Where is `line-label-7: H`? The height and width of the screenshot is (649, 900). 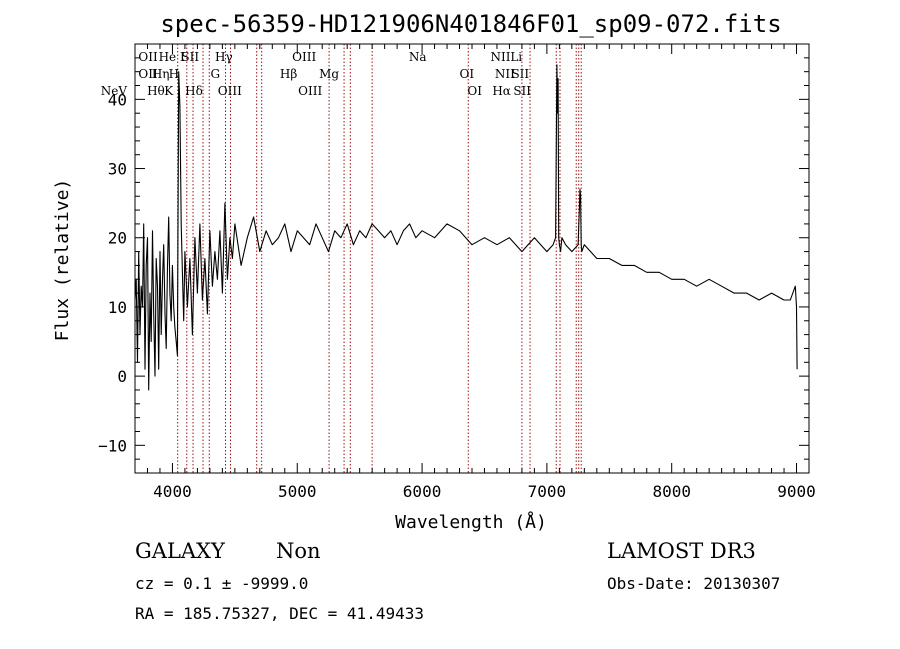 line-label-7: H is located at coordinates (174, 74).